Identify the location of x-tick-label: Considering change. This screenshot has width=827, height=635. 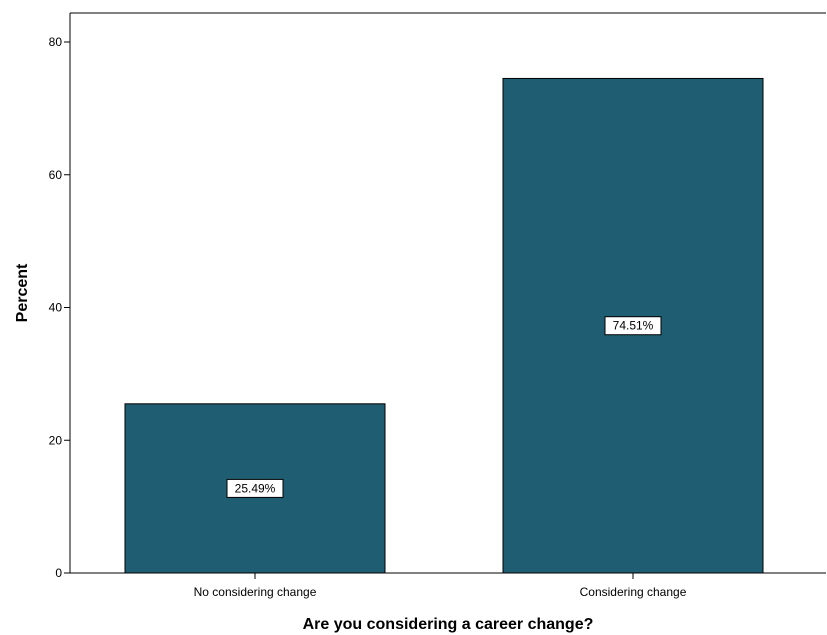
(633, 592).